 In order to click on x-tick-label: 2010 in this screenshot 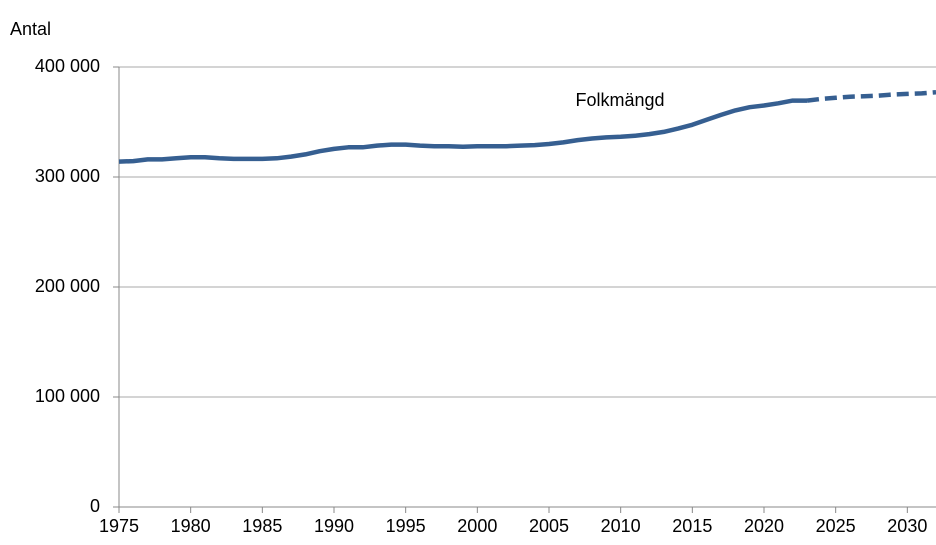, I will do `click(621, 526)`.